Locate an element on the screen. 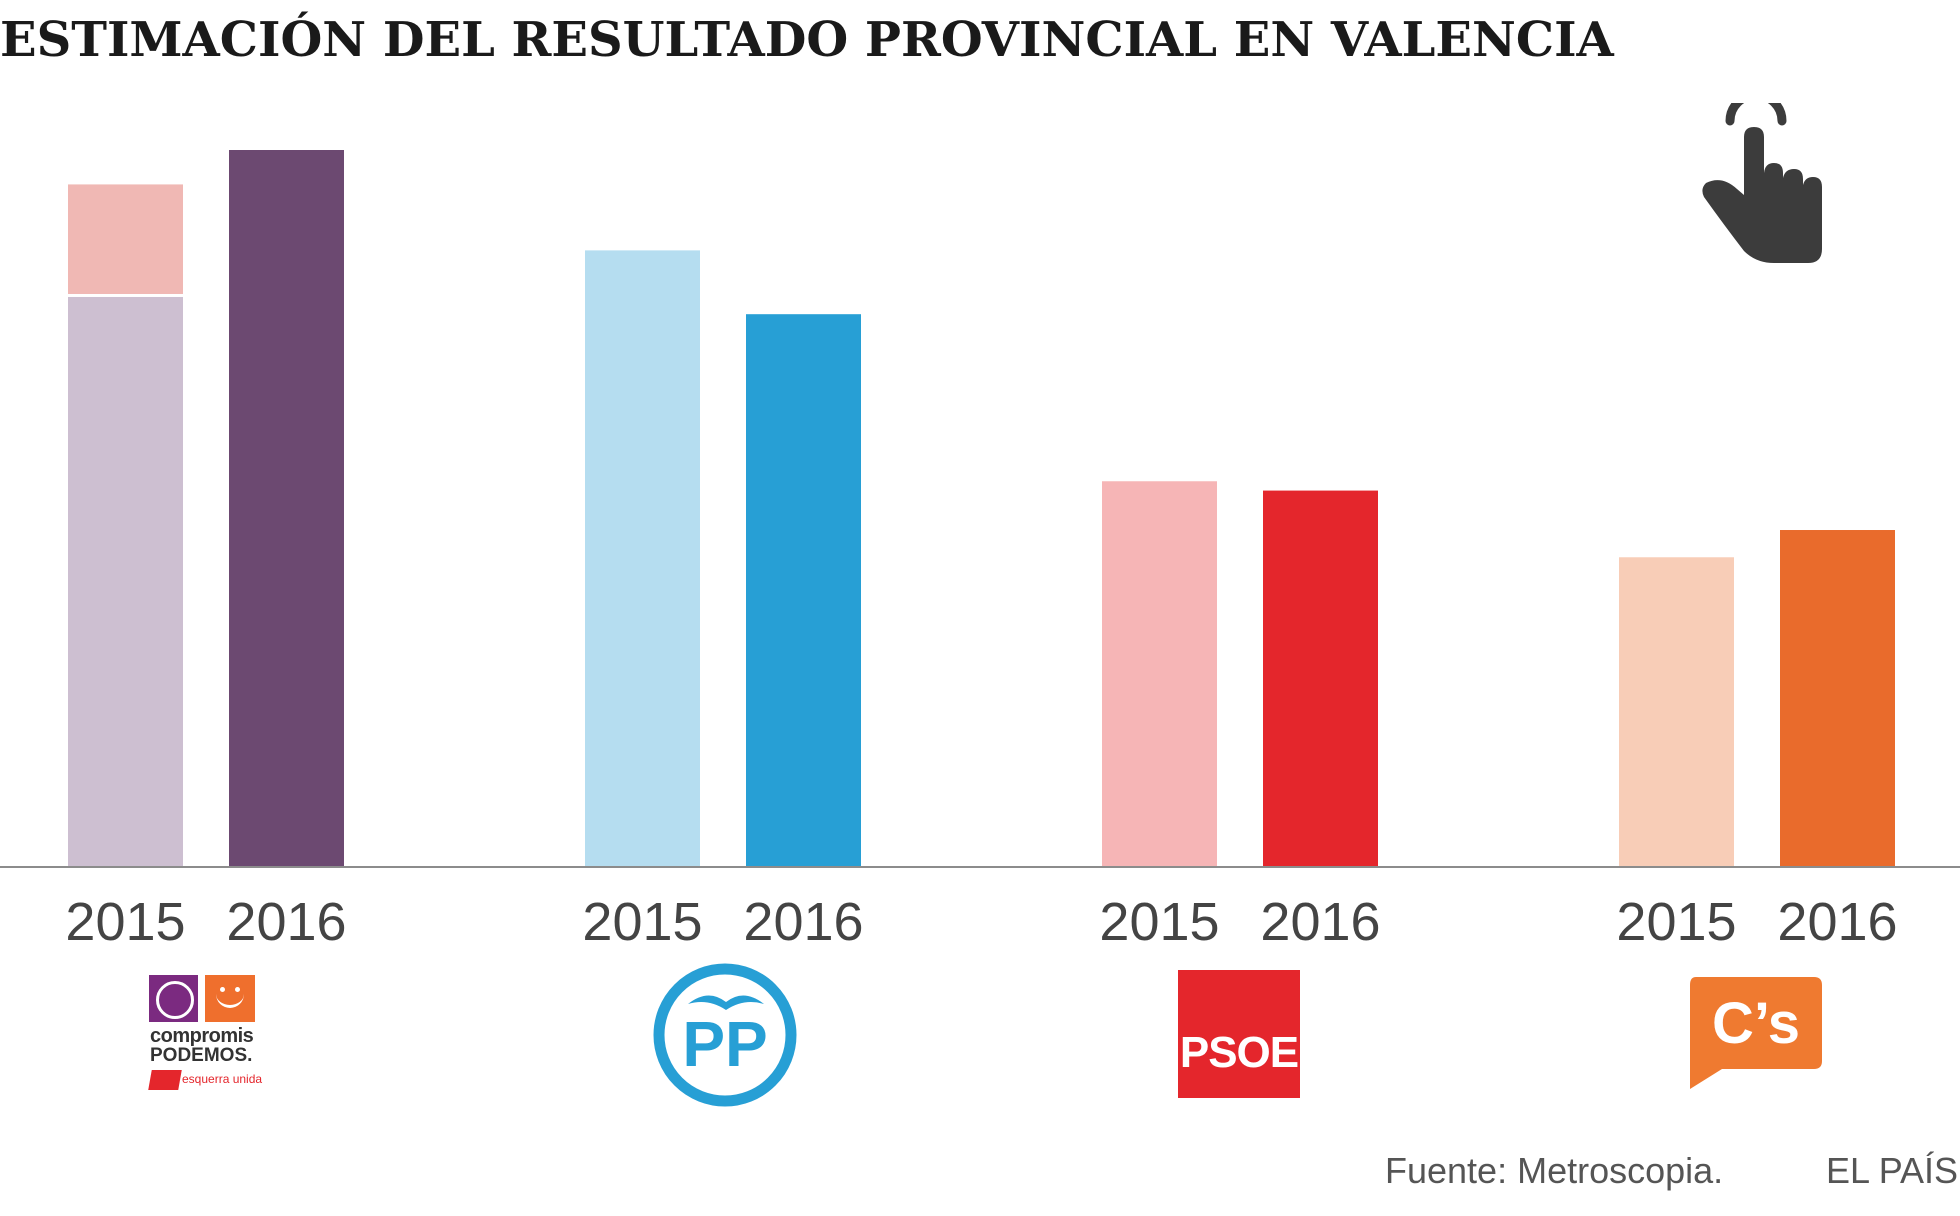 Image resolution: width=1960 pixels, height=1216 pixels. pp-seagull-icon is located at coordinates (726, 1002).